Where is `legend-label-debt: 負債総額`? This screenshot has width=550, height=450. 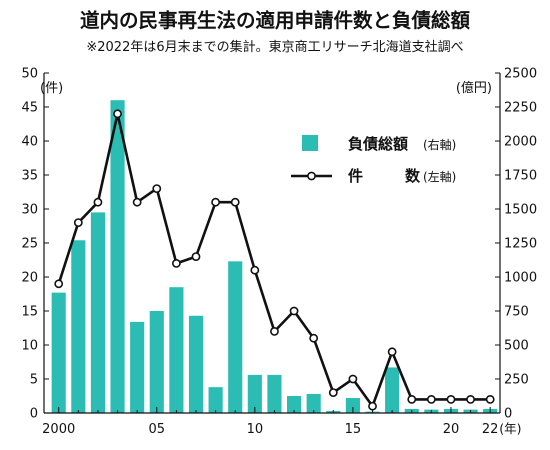
legend-label-debt: 負債総額 is located at coordinates (378, 144).